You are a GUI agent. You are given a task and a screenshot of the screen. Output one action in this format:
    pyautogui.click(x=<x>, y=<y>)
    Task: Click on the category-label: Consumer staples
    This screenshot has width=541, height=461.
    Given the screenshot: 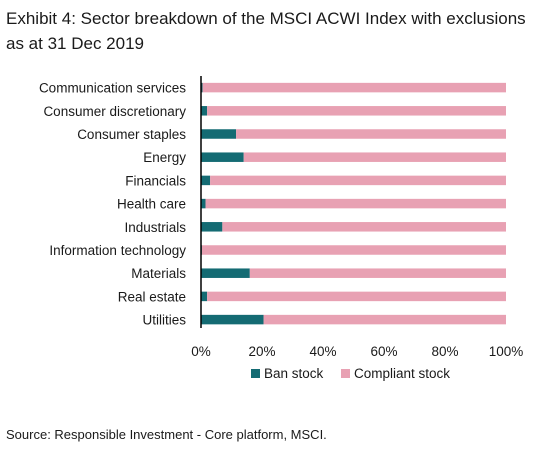 What is the action you would take?
    pyautogui.click(x=131, y=134)
    